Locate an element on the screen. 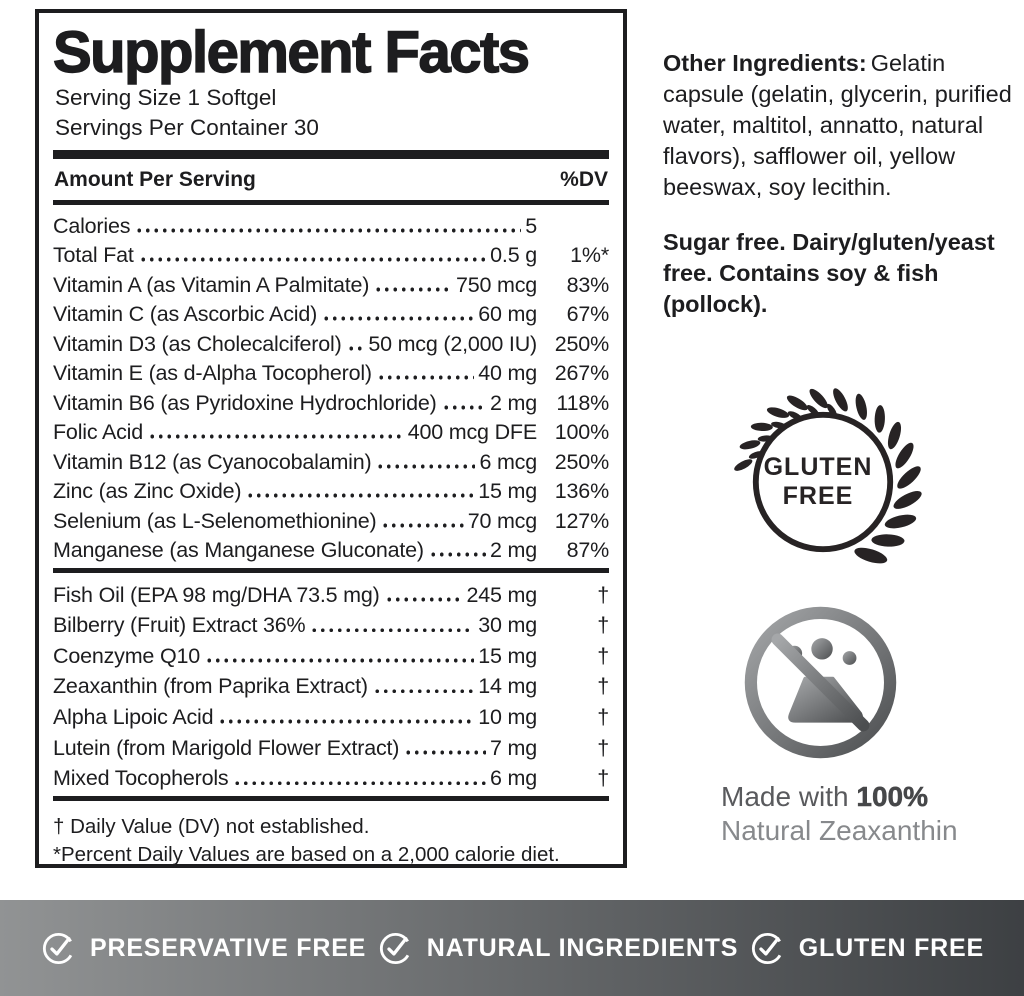 This screenshot has width=1024, height=996. check-circle-icon is located at coordinates (767, 948).